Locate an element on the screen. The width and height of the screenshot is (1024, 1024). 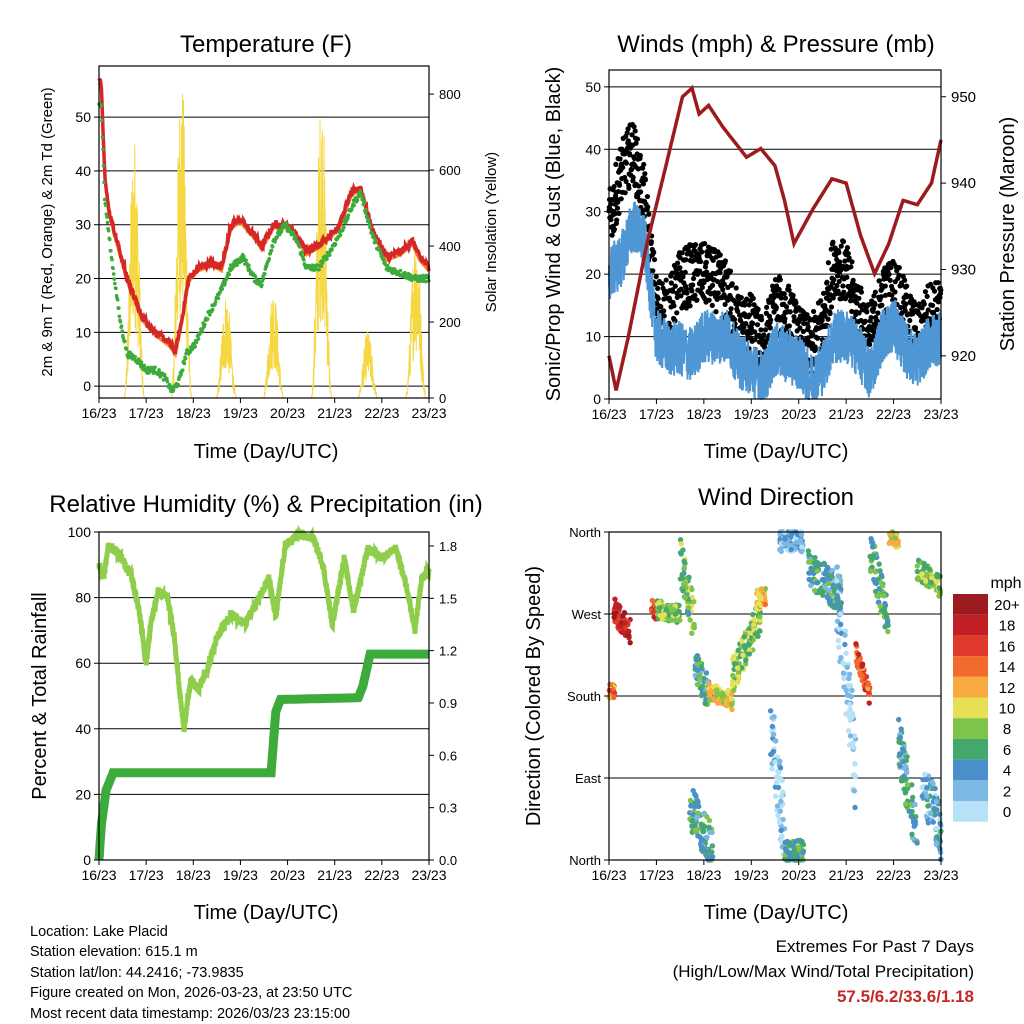
x-tick-label: 22/23 is located at coordinates (381, 413).